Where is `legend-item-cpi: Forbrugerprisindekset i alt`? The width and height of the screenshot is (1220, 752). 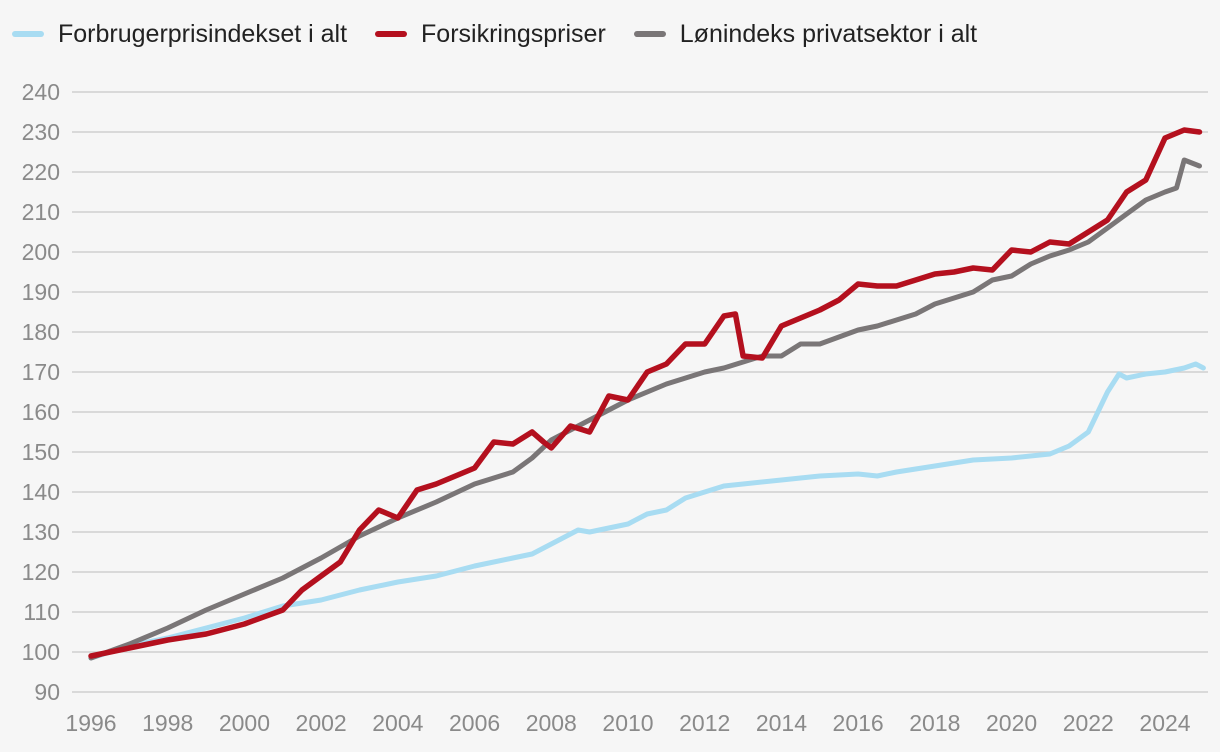
legend-item-cpi: Forbrugerprisindekset i alt is located at coordinates (179, 34).